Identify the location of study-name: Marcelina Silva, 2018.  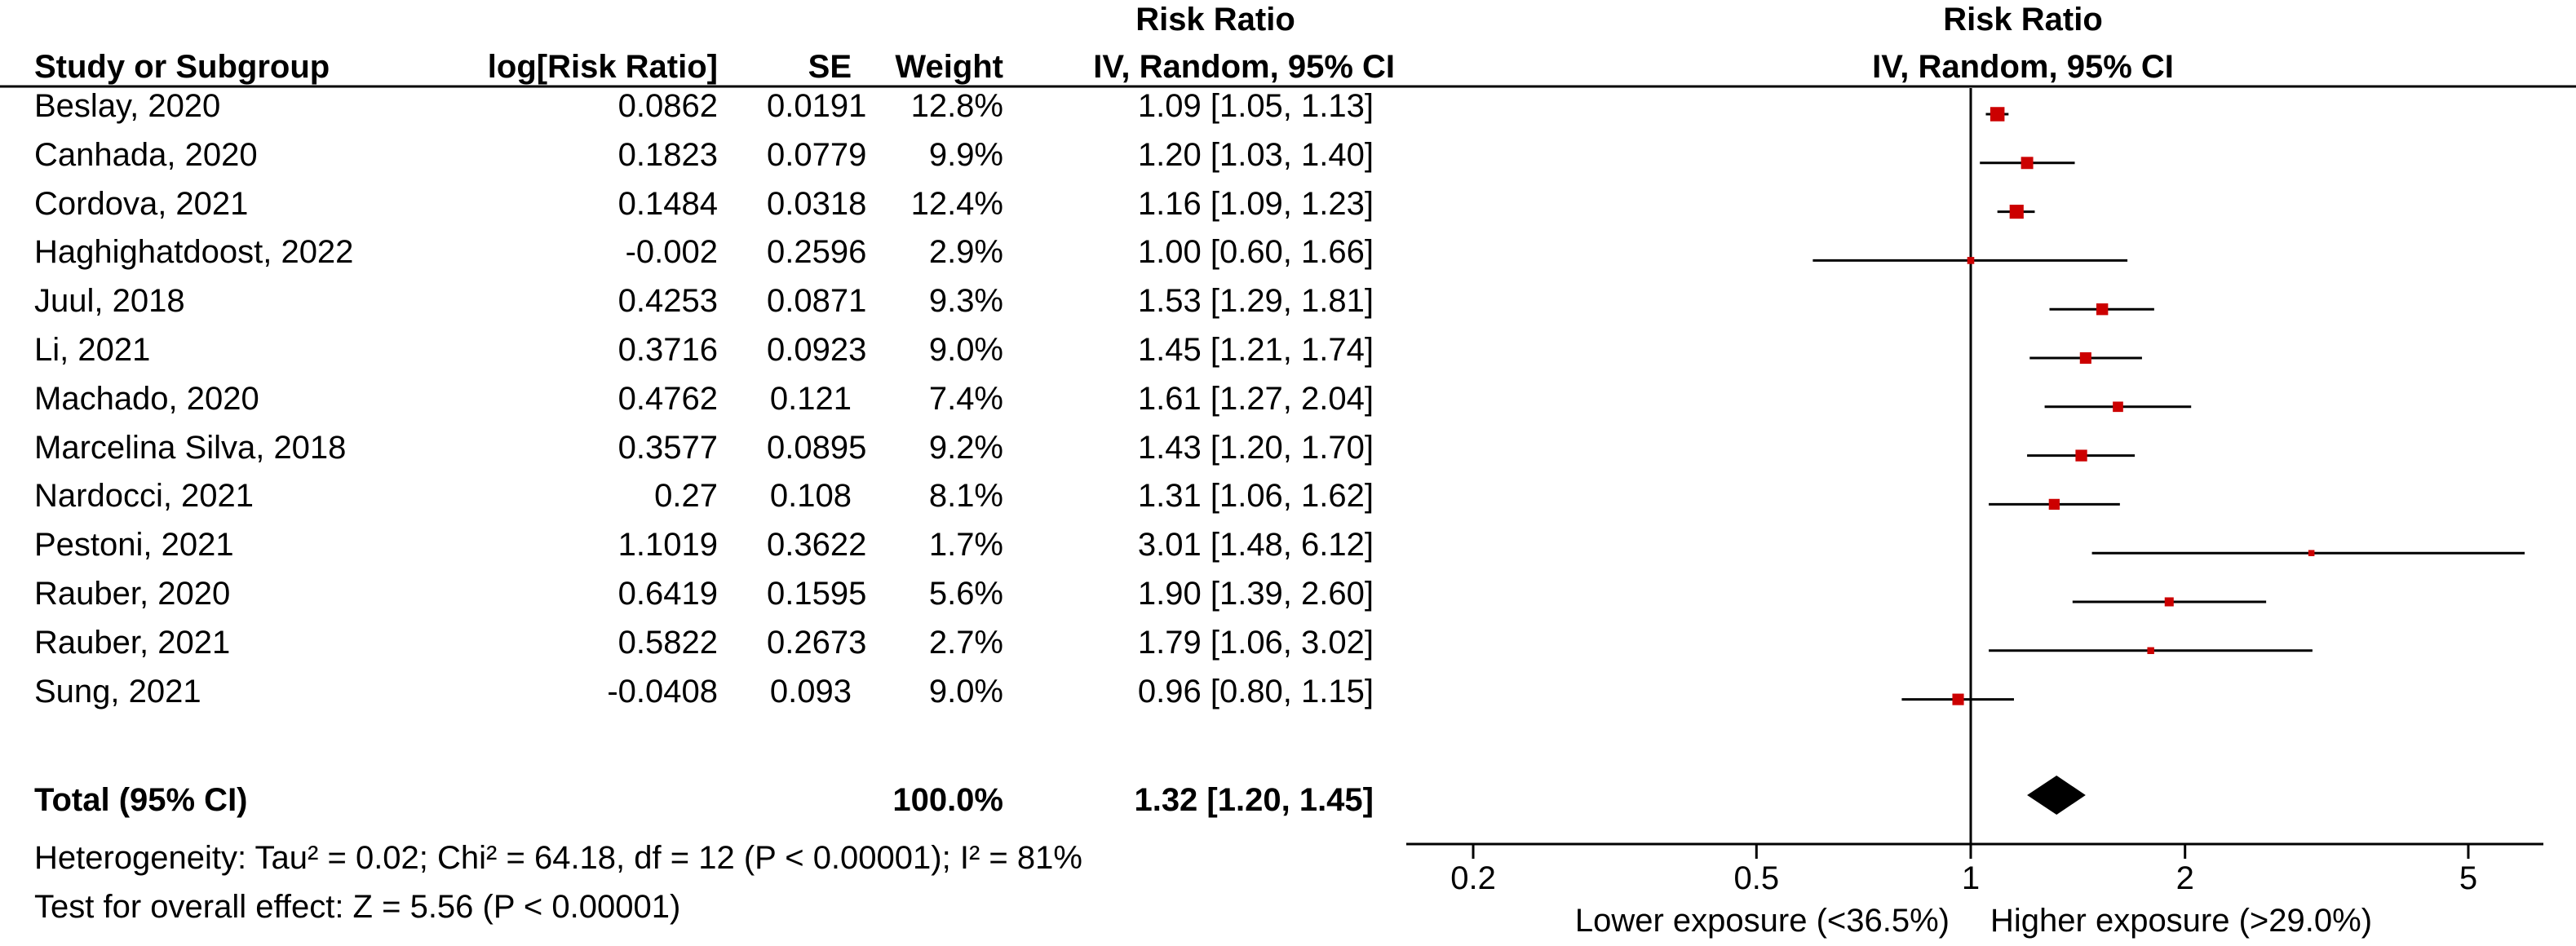
(190, 447).